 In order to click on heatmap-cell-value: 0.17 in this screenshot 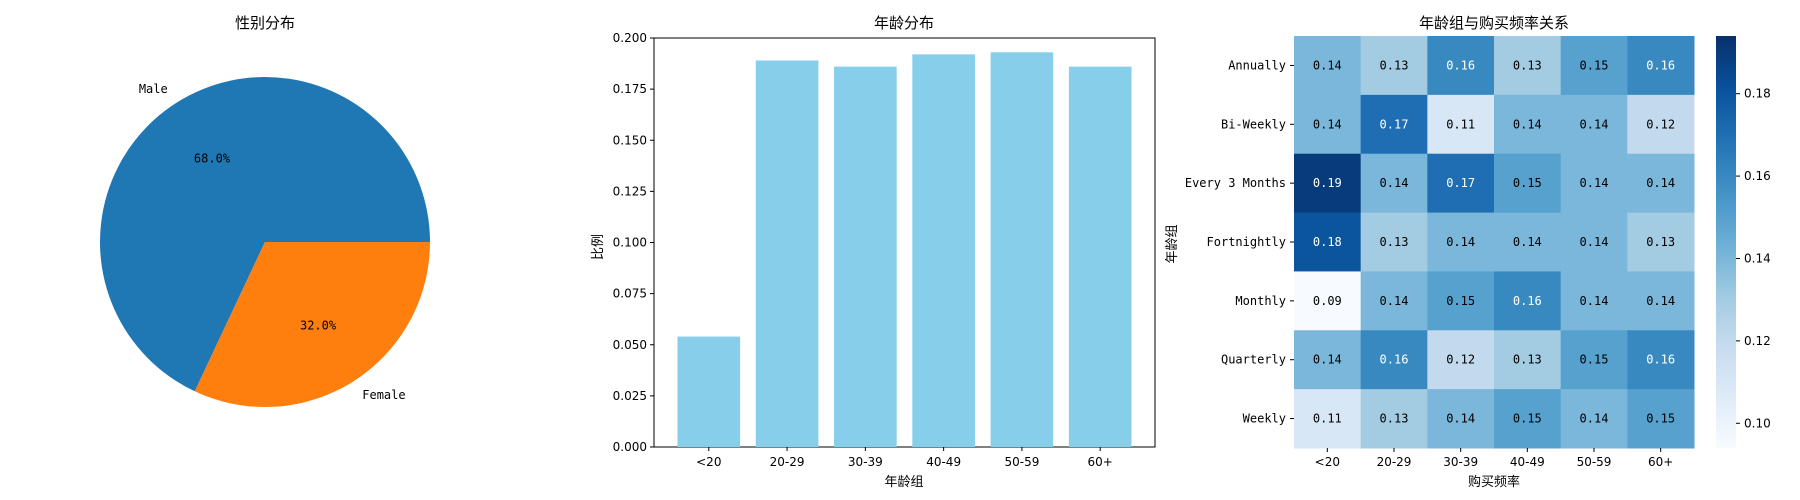, I will do `click(1460, 183)`.